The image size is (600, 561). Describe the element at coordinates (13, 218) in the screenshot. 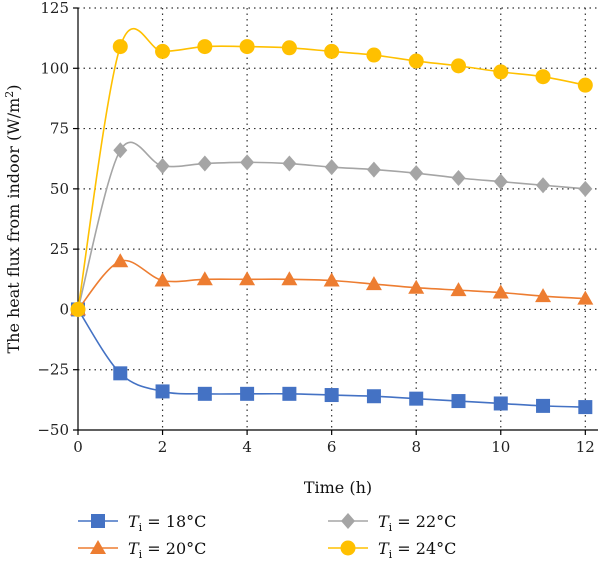

I see `y-axis-title: The heat flux from indoor (W/m2)` at that location.